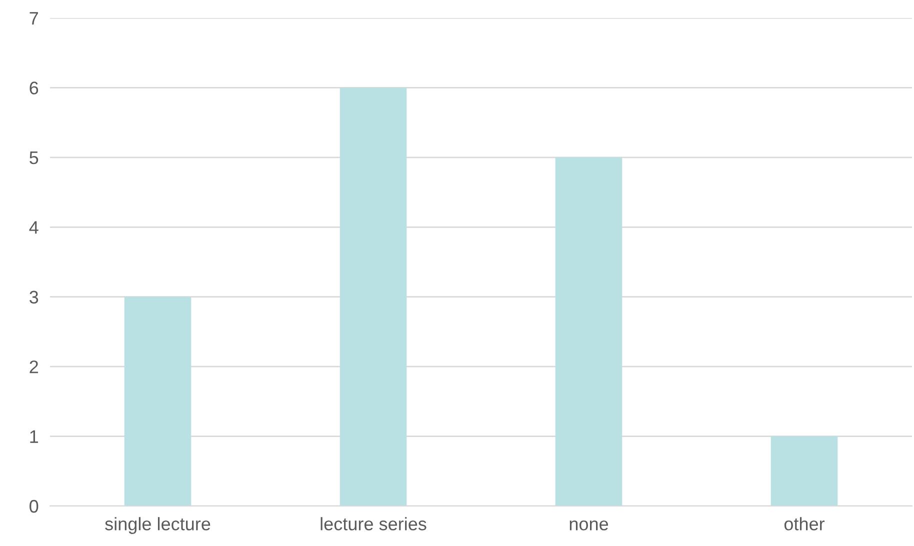 The width and height of the screenshot is (914, 546). I want to click on y-tick-label: 1, so click(34, 436).